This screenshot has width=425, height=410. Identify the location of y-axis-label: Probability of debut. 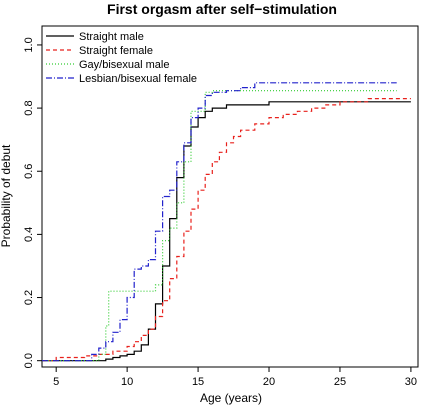
(6, 195).